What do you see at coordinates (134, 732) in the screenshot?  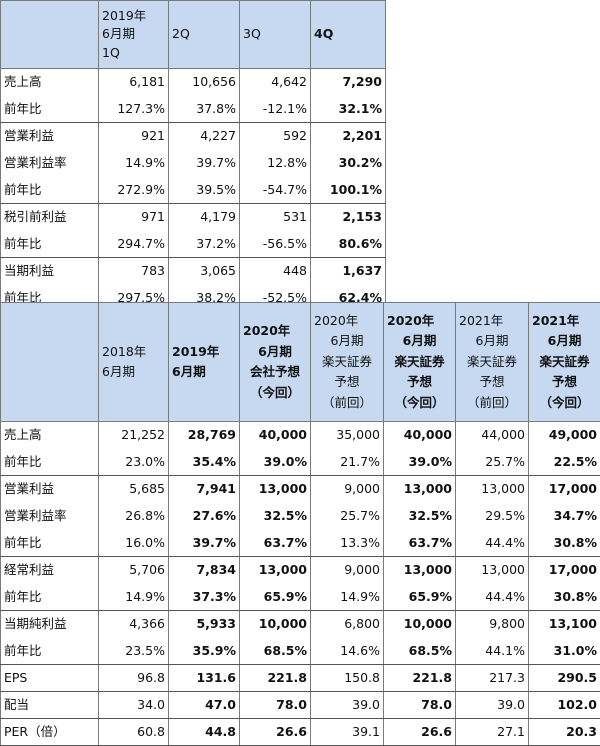 I see `table-cell: 60.8` at bounding box center [134, 732].